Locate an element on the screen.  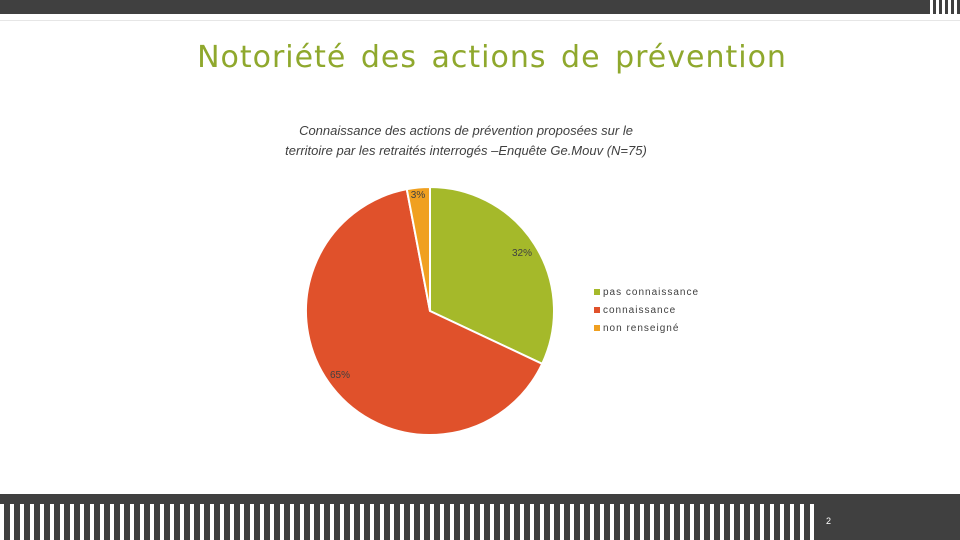
bottom-stripe-decoration is located at coordinates (480, 522).